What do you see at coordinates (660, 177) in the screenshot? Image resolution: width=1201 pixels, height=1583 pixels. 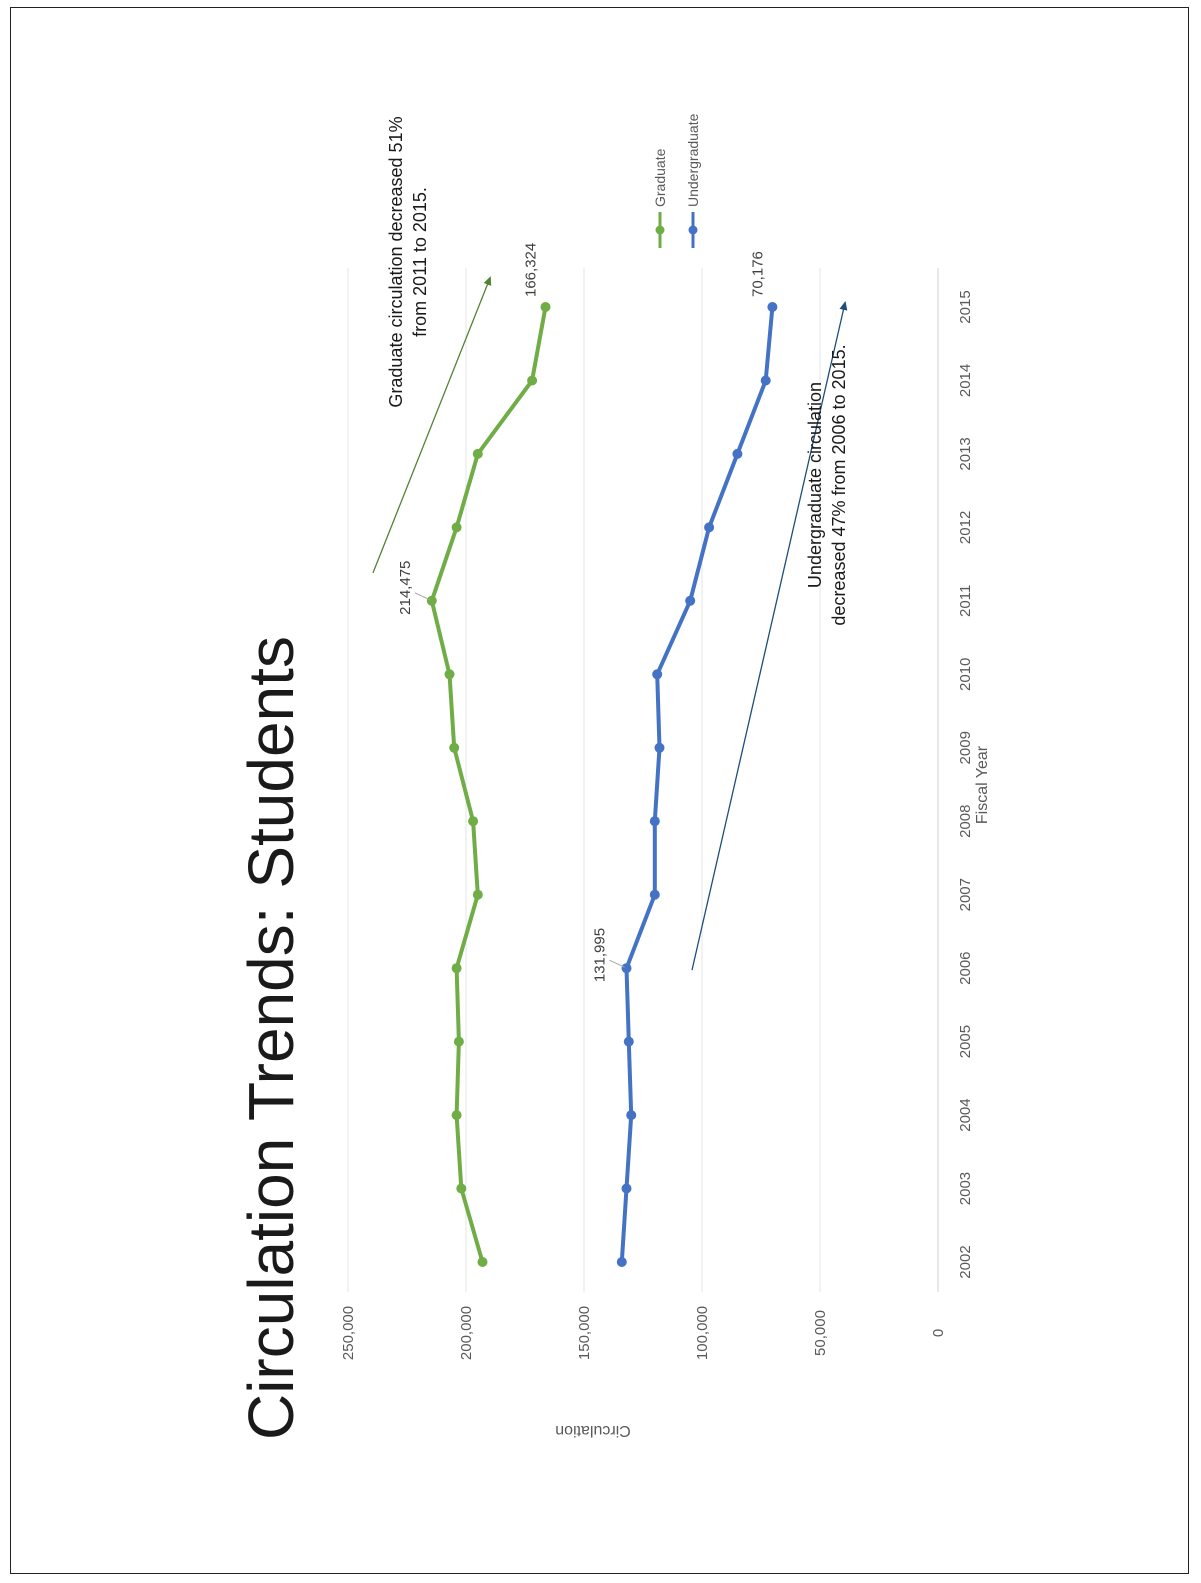 I see `legend-label: Graduate` at bounding box center [660, 177].